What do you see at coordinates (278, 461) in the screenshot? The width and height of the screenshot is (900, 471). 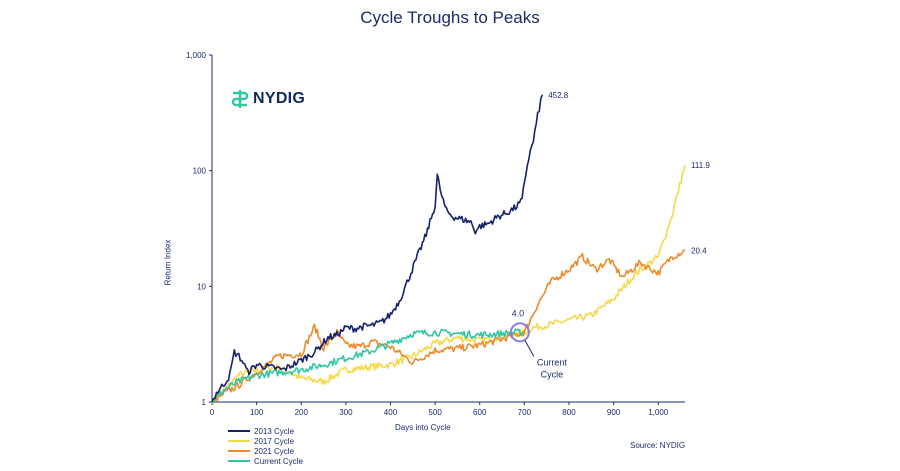 I see `legend-label-current: Current Cycle` at bounding box center [278, 461].